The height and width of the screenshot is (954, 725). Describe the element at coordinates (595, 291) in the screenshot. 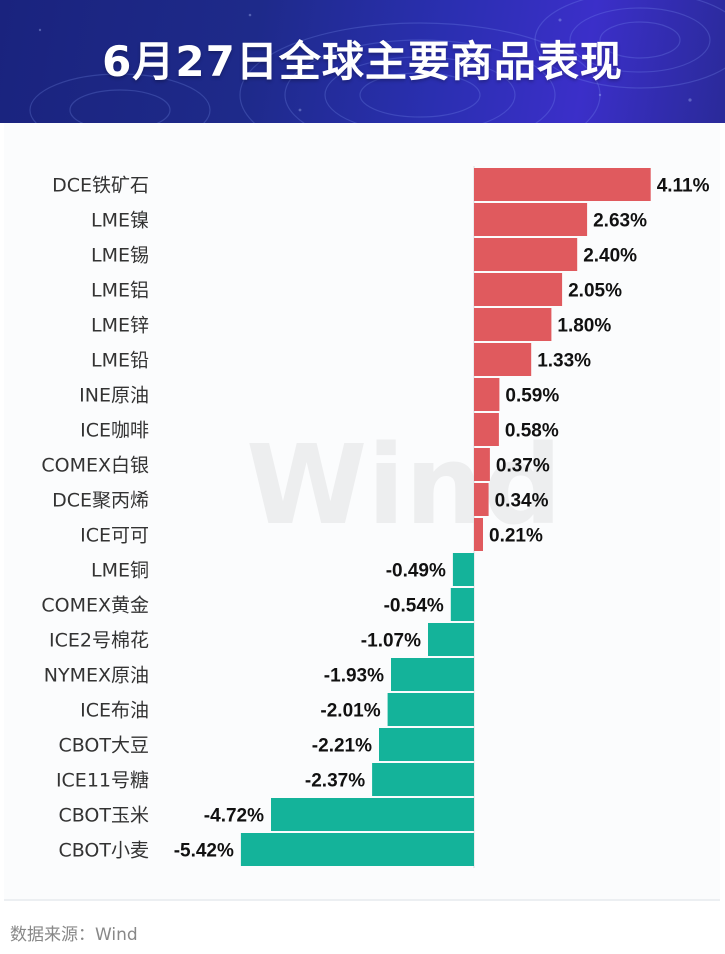

I see `data-label: 2.05%` at that location.